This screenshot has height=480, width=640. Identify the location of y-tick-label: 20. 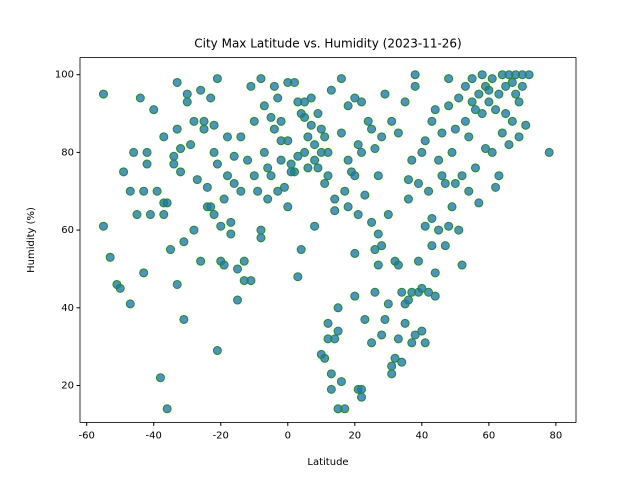
(67, 385).